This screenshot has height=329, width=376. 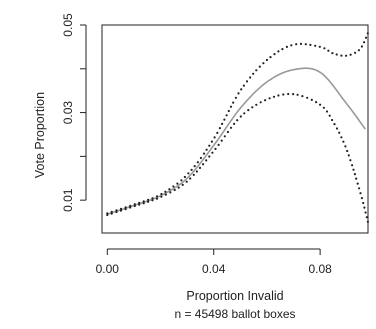 What do you see at coordinates (214, 269) in the screenshot?
I see `x-tick-label: 0.04` at bounding box center [214, 269].